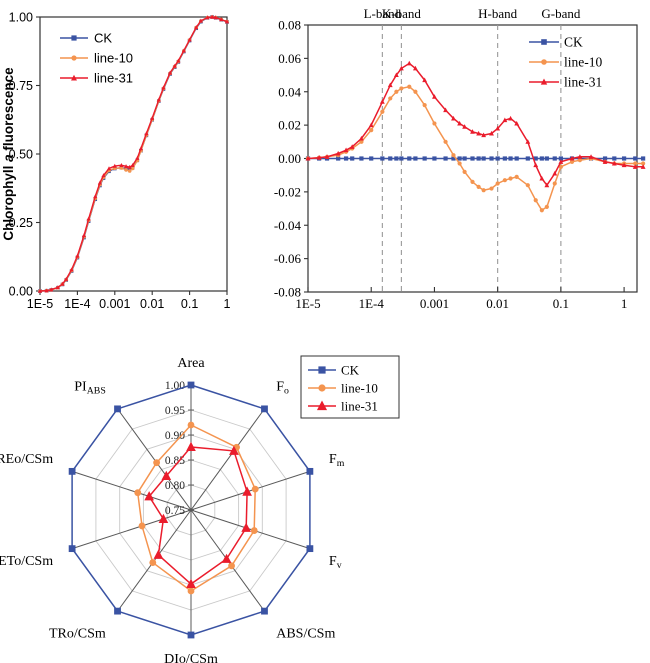 The height and width of the screenshot is (663, 650). What do you see at coordinates (90, 388) in the screenshot?
I see `radar-axis-label: PIABS` at bounding box center [90, 388].